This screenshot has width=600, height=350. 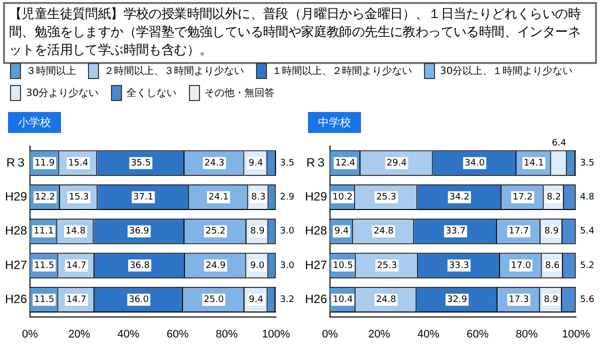 I want to click on chart-subtitle: 中学校, so click(x=334, y=122).